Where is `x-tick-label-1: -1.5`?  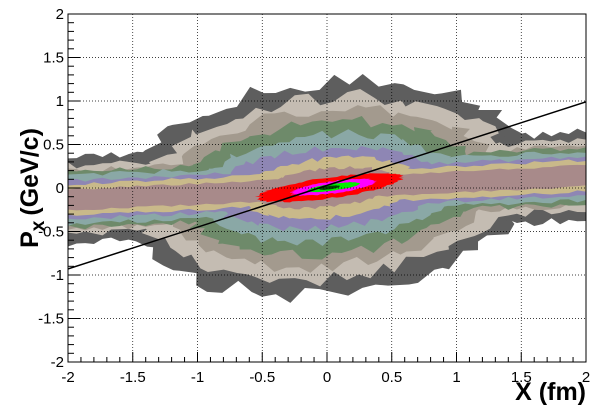
x-tick-label-1: -1.5 is located at coordinates (133, 377).